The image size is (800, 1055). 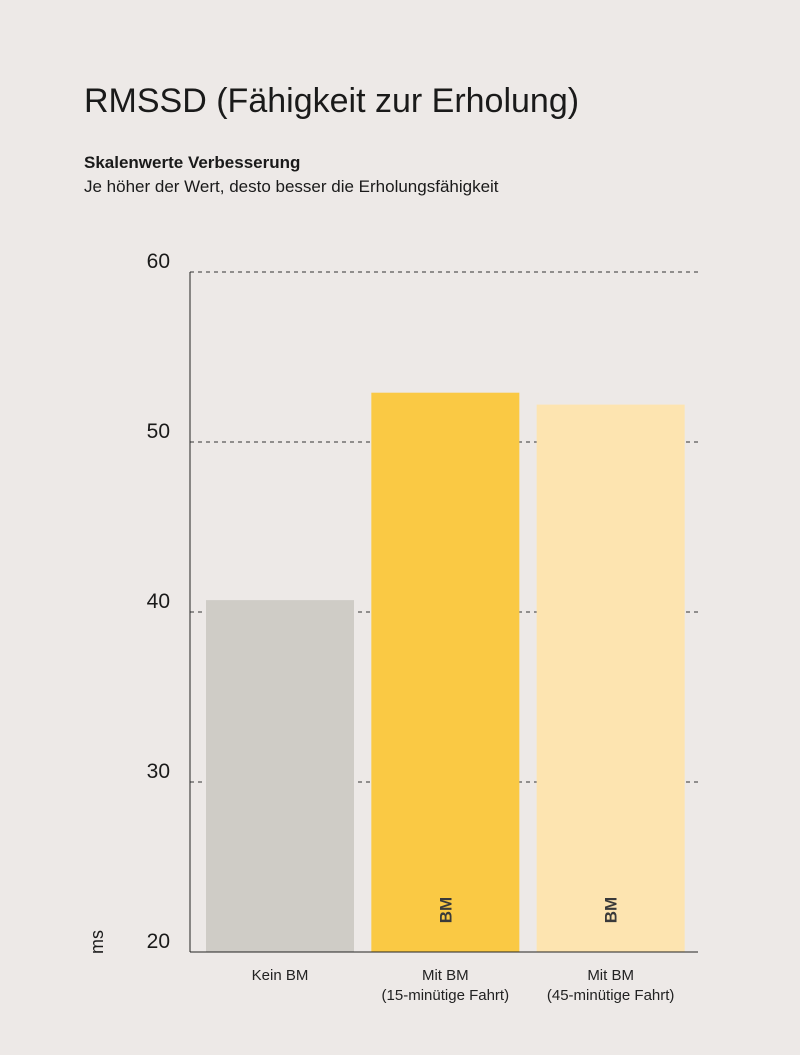 I want to click on chart-subtitle: Skalenwerte Verbesserung, so click(x=192, y=162).